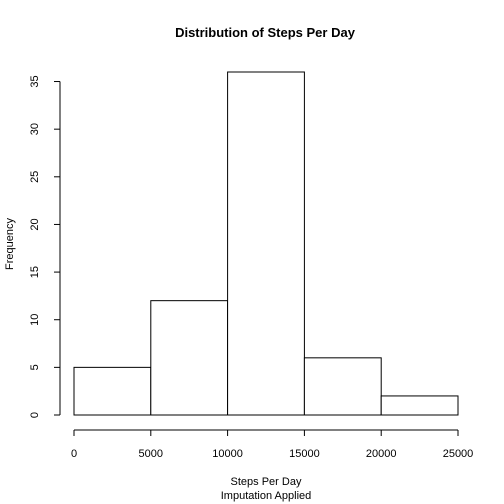 This screenshot has height=504, width=504. I want to click on y-tick-label-0: 0, so click(35, 415).